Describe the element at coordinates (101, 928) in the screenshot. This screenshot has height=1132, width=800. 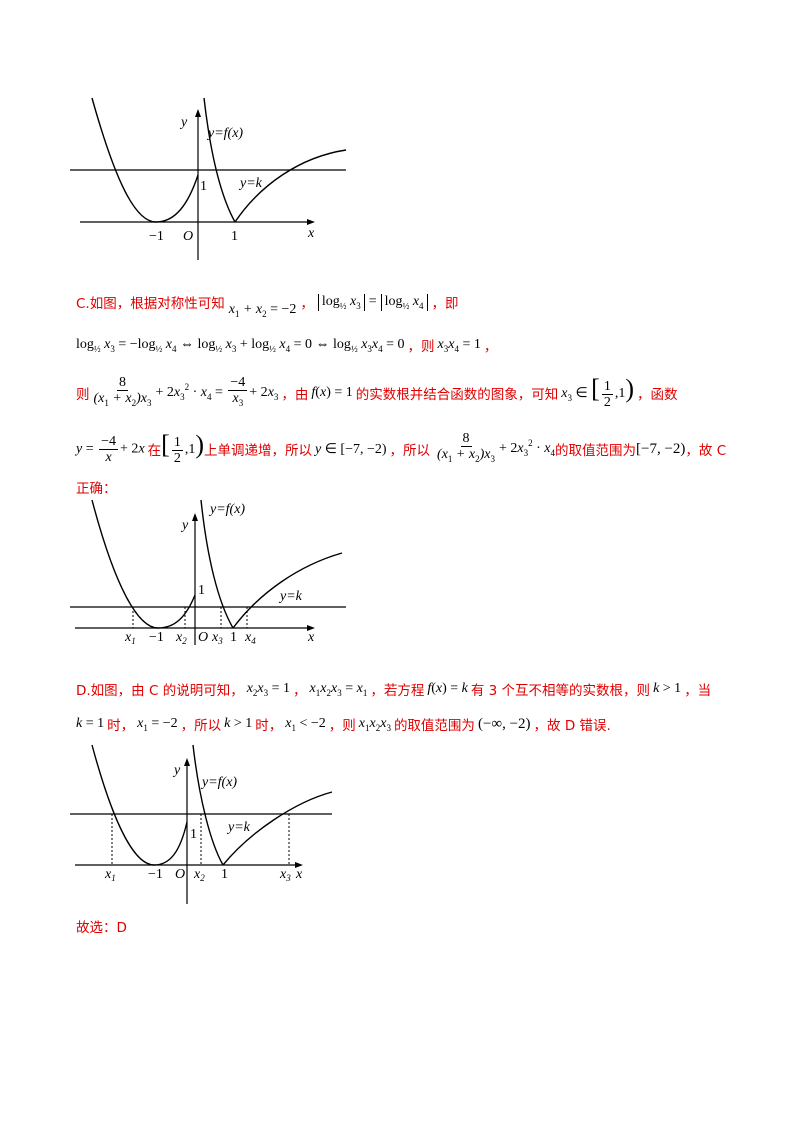
I see `answer-line: 故选：D` at that location.